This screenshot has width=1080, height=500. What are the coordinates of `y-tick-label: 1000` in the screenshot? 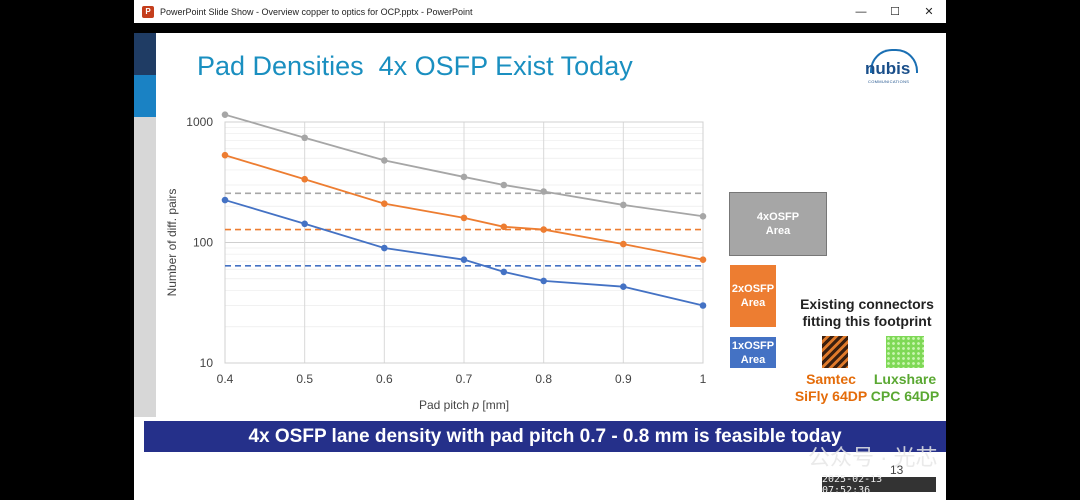 It's located at (199, 122).